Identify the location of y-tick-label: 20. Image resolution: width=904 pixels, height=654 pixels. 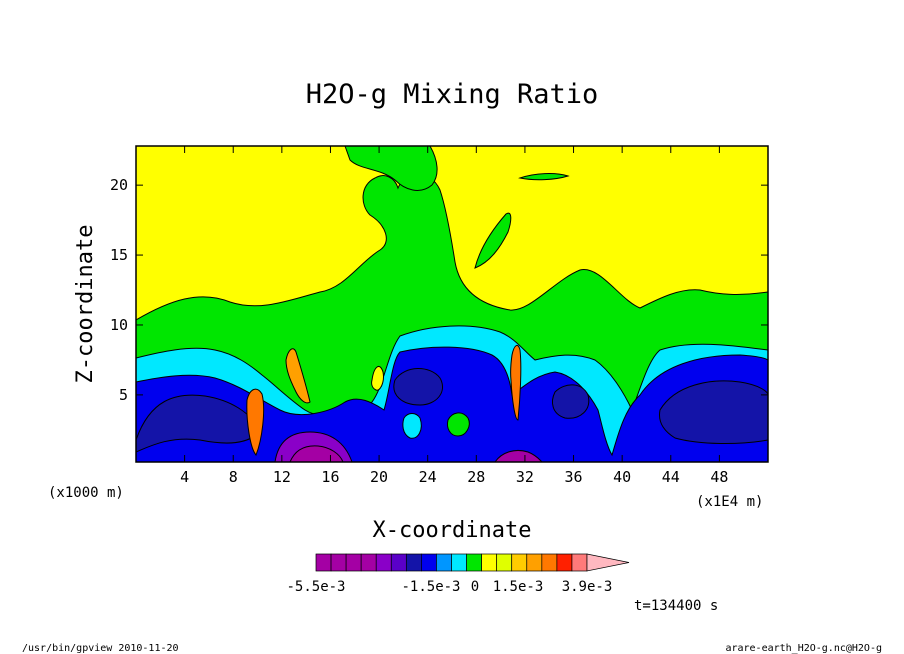
(119, 185).